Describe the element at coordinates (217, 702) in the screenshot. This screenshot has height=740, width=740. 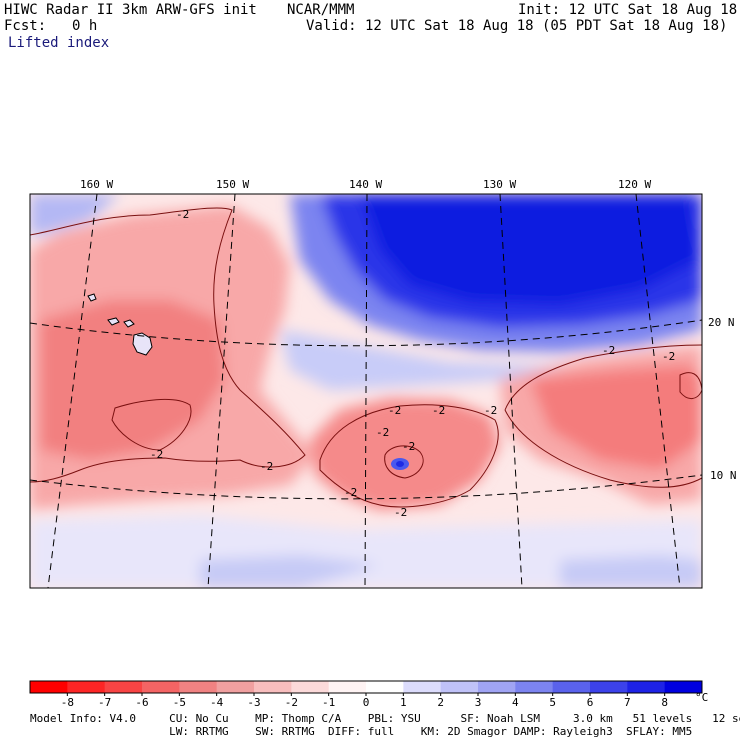
I see `colorbar-tick-label: -4` at that location.